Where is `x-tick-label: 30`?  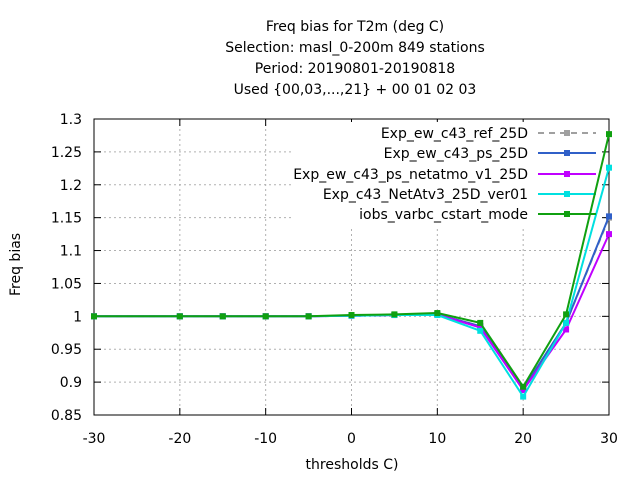 x-tick-label: 30 is located at coordinates (609, 439).